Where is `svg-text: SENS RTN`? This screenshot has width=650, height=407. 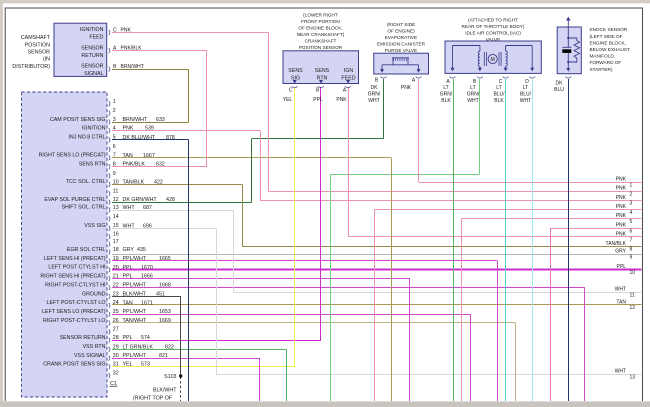
svg-text: SENS RTN is located at coordinates (92, 164).